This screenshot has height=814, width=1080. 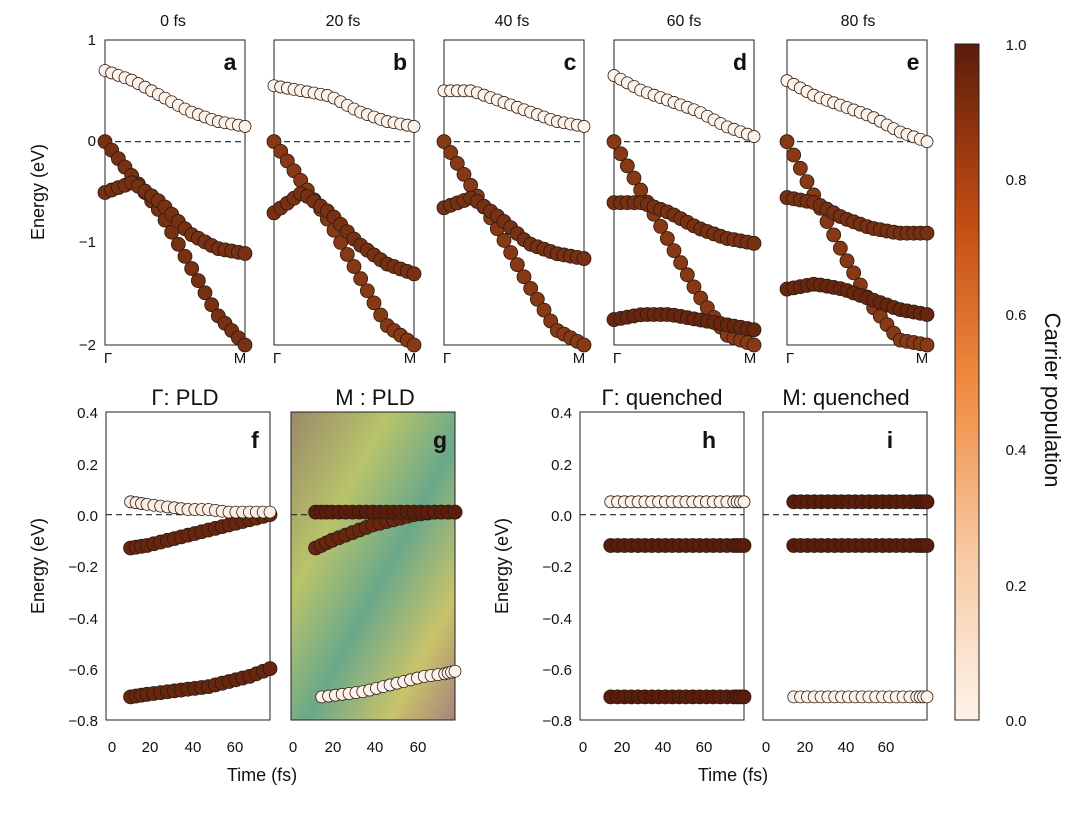 What do you see at coordinates (240, 358) in the screenshot?
I see `xtick-a-m: M` at bounding box center [240, 358].